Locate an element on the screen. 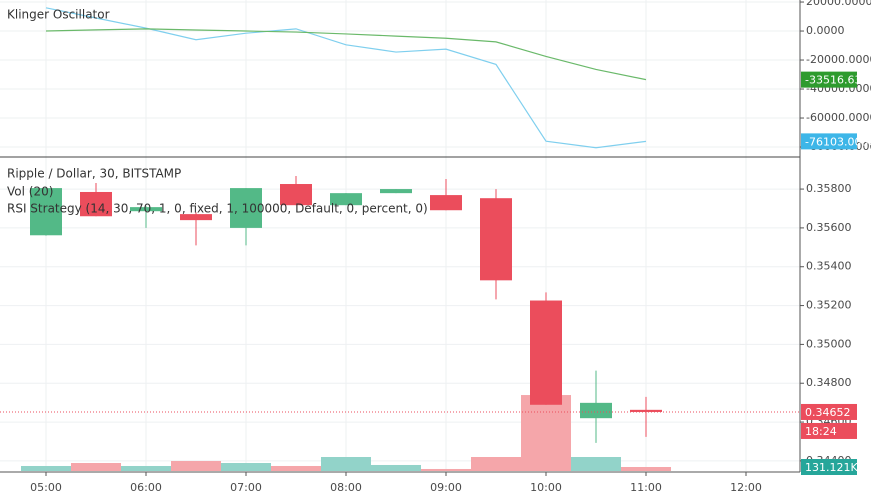  x-tick-label: 07:00 is located at coordinates (246, 487).